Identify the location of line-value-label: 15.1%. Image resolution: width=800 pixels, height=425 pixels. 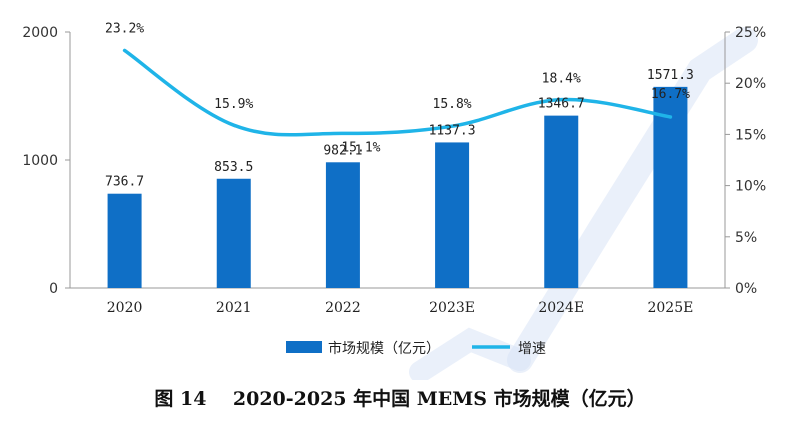
(360, 147).